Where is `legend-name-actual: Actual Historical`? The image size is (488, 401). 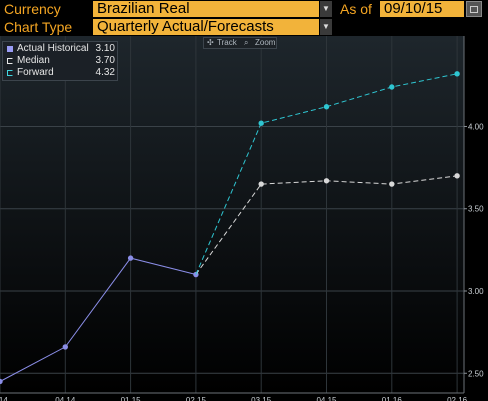 legend-name-actual: Actual Historical is located at coordinates (53, 48).